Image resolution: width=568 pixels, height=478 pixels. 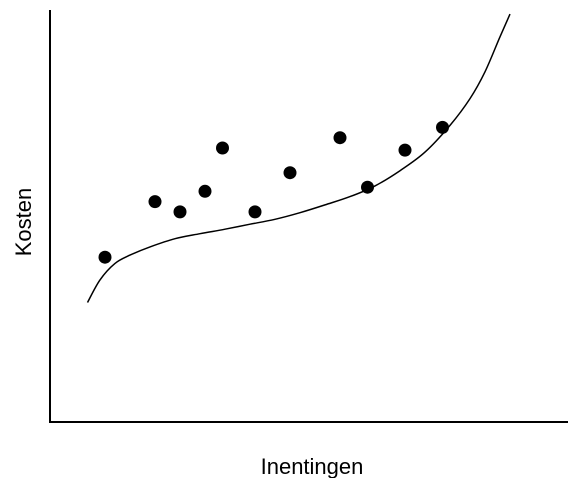 What do you see at coordinates (23, 222) in the screenshot?
I see `y-axis-label: Kosten` at bounding box center [23, 222].